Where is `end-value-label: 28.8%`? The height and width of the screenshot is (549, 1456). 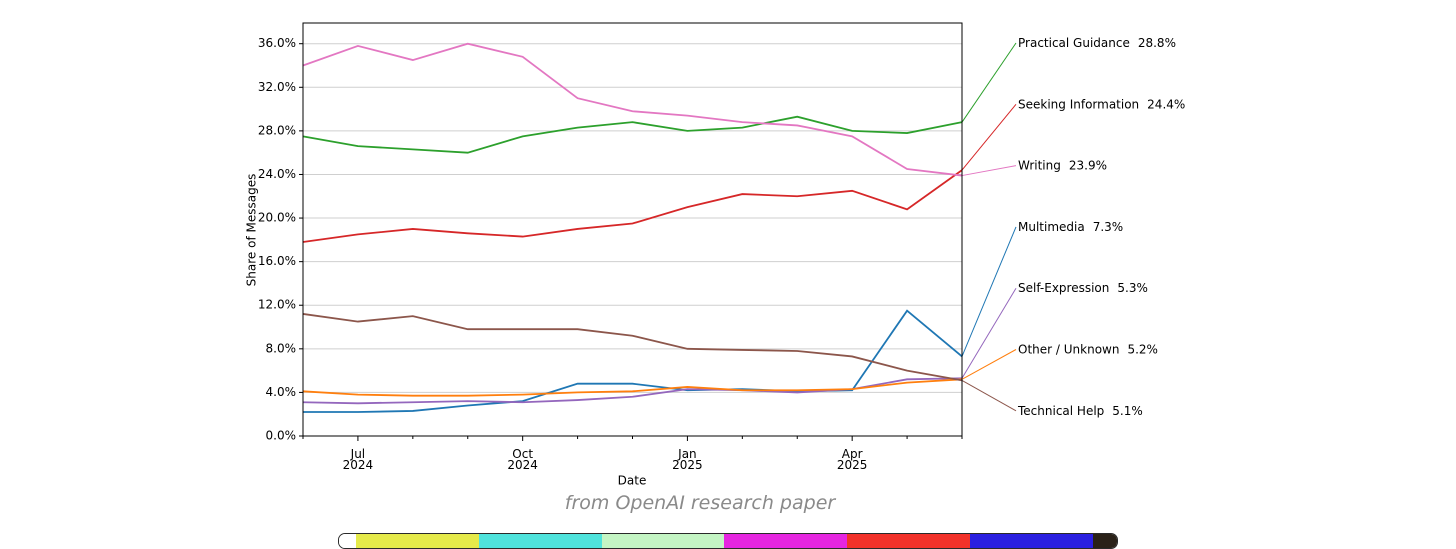
end-value-label: 28.8% is located at coordinates (1157, 43).